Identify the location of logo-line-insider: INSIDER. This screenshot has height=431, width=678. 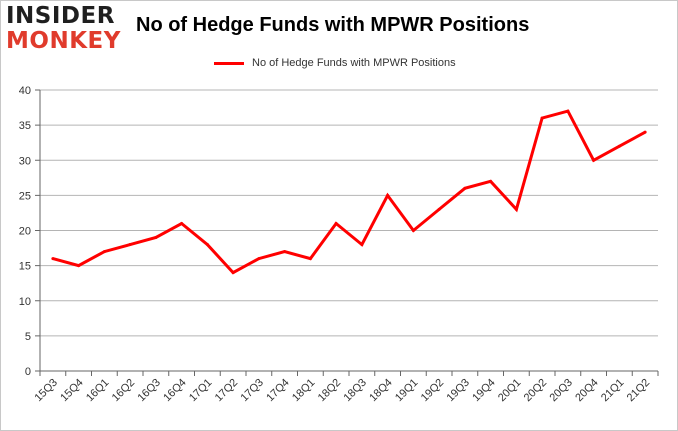
(60, 16).